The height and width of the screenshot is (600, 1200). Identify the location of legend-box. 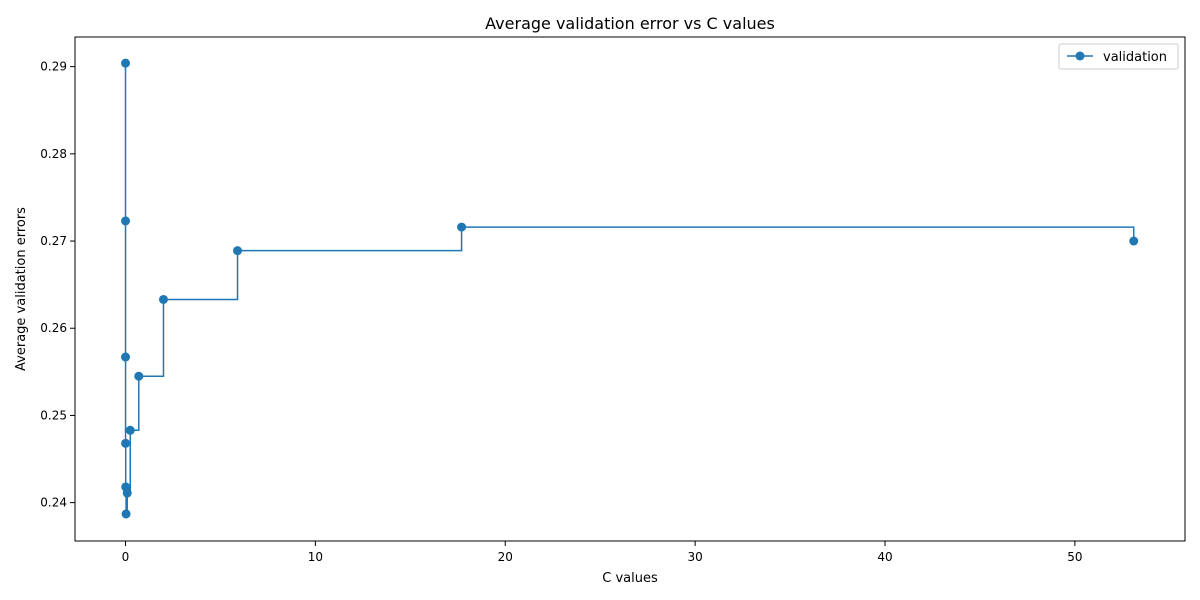
(1118, 56).